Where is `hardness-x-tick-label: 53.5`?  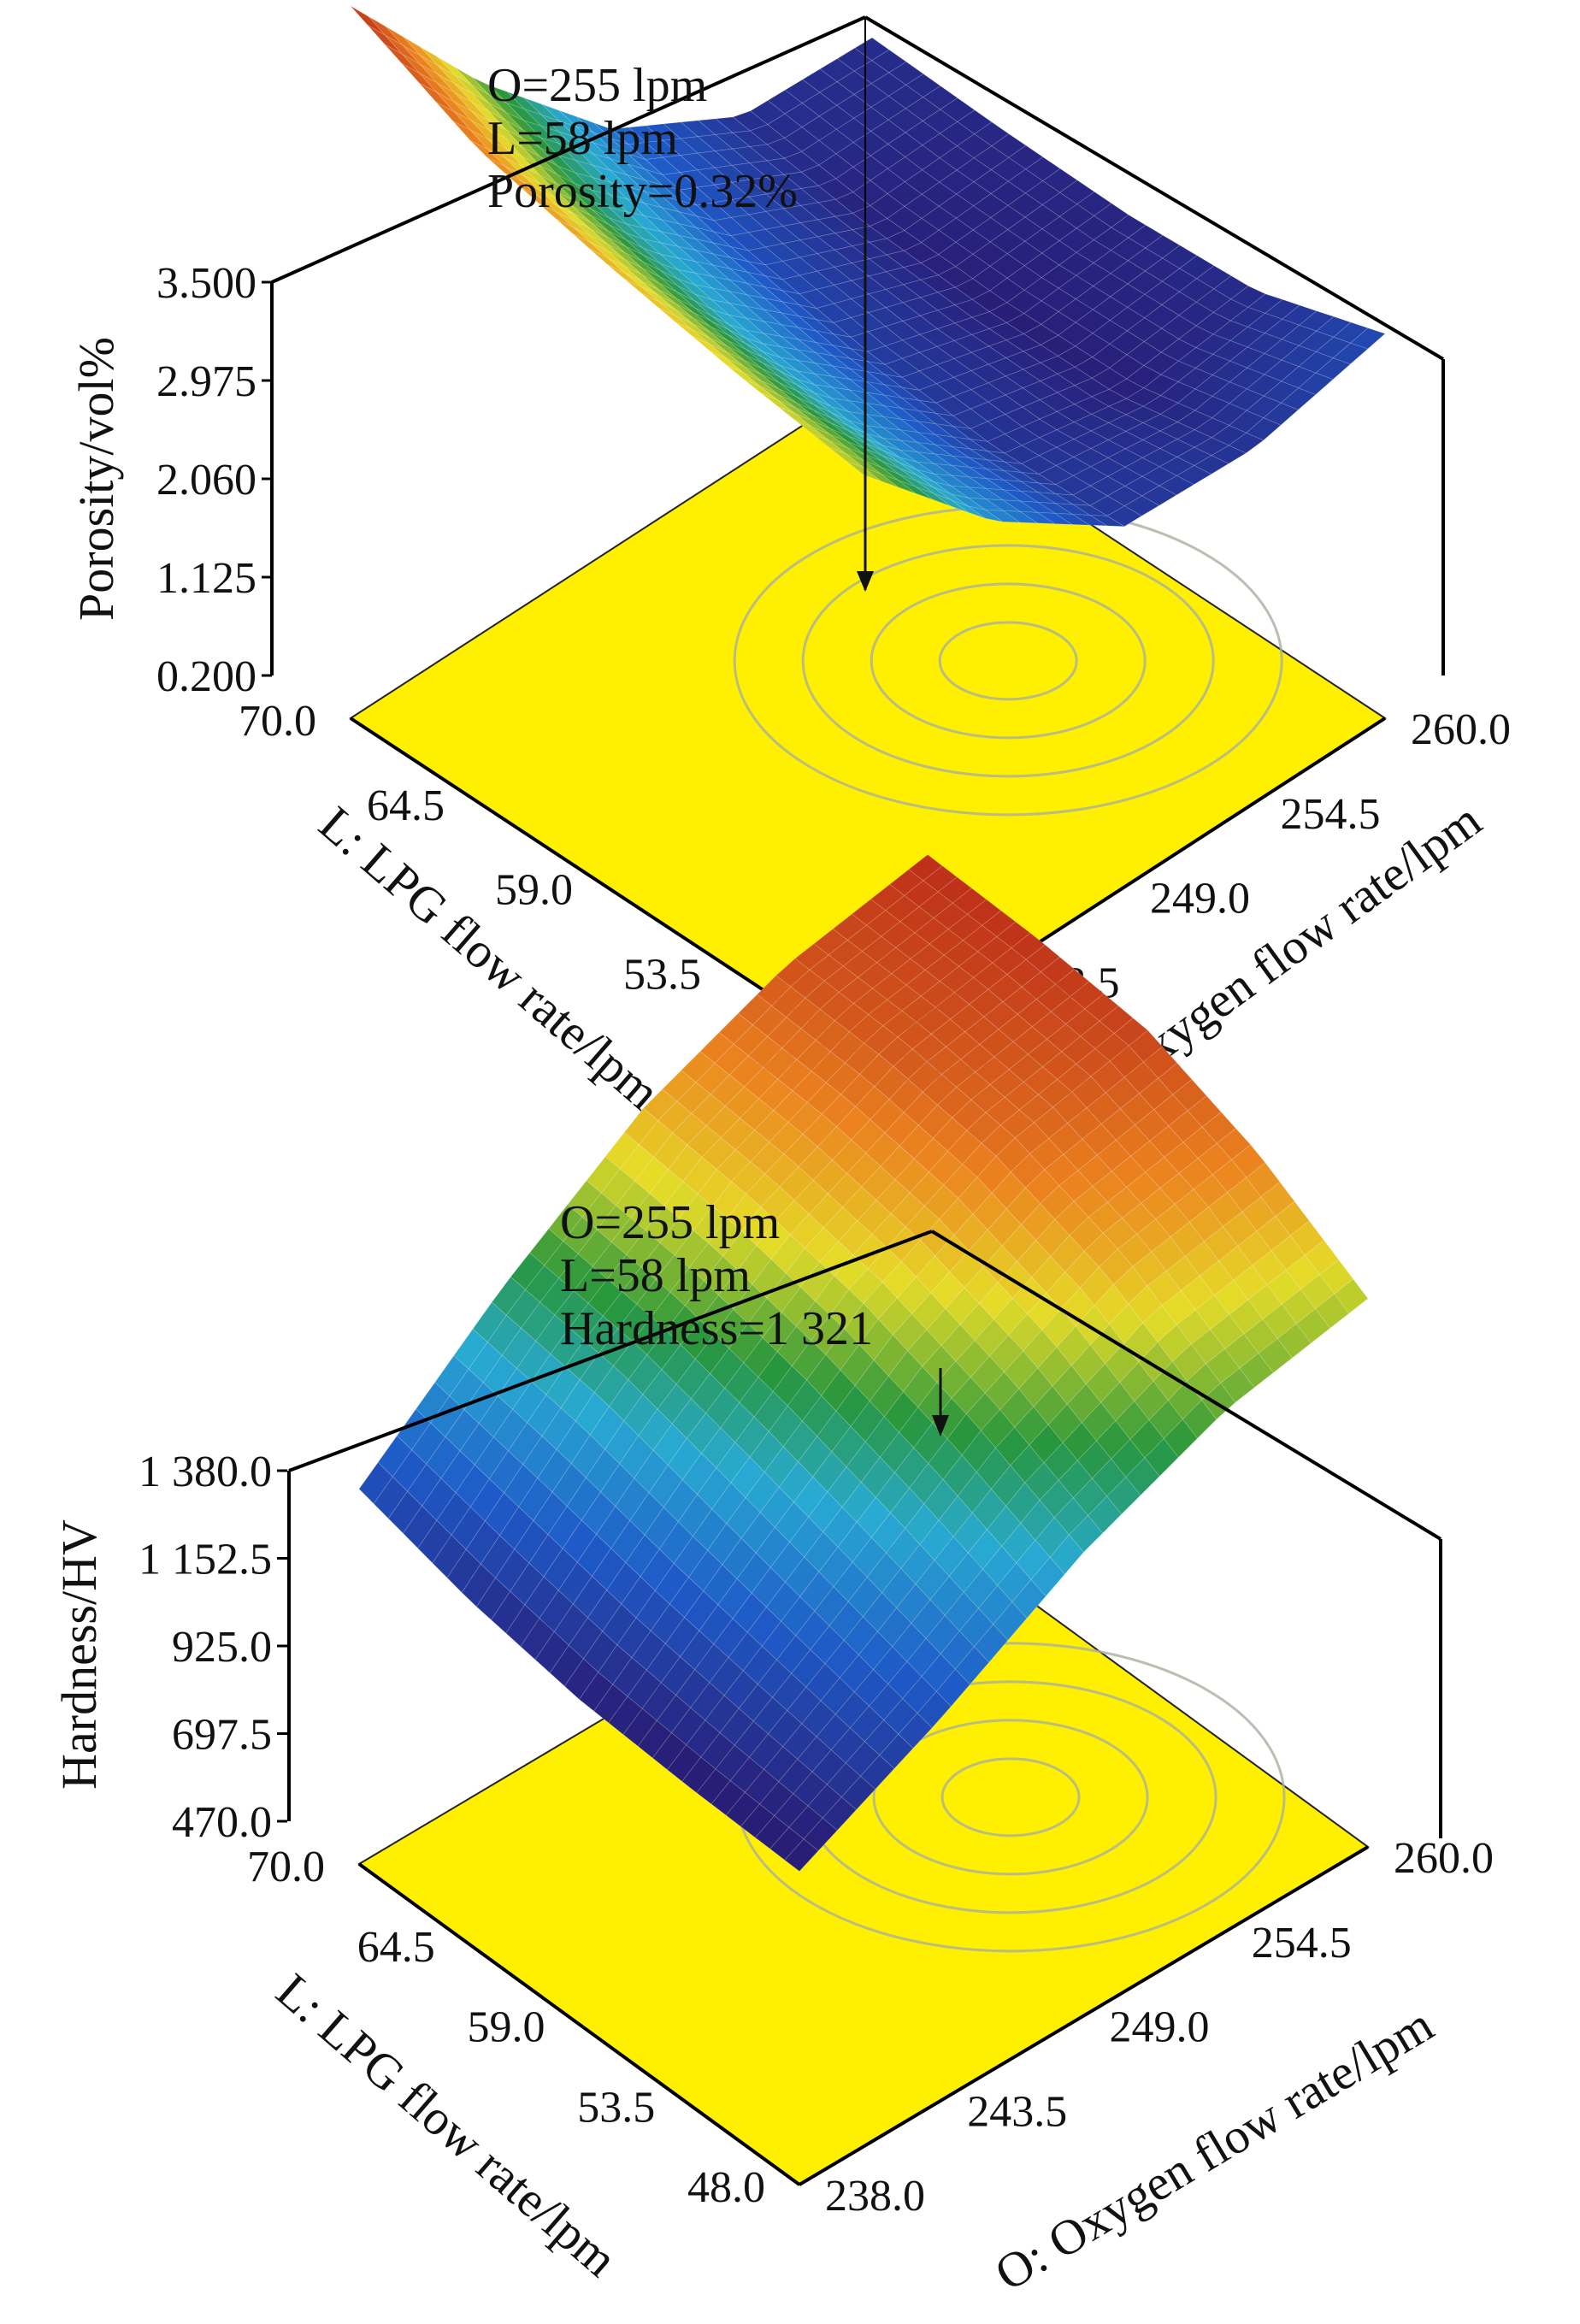
hardness-x-tick-label: 53.5 is located at coordinates (616, 2107).